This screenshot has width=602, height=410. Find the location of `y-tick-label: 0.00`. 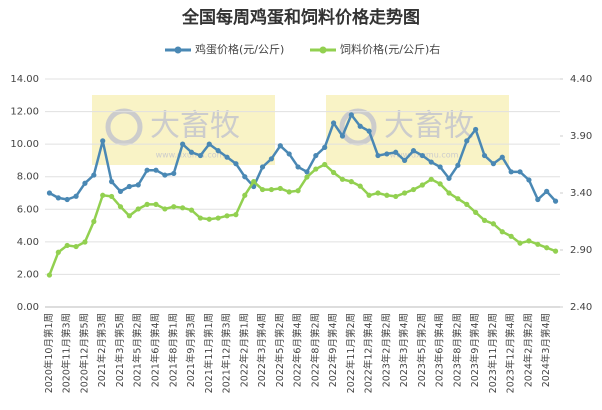

y-tick-label: 0.00 is located at coordinates (28, 307).